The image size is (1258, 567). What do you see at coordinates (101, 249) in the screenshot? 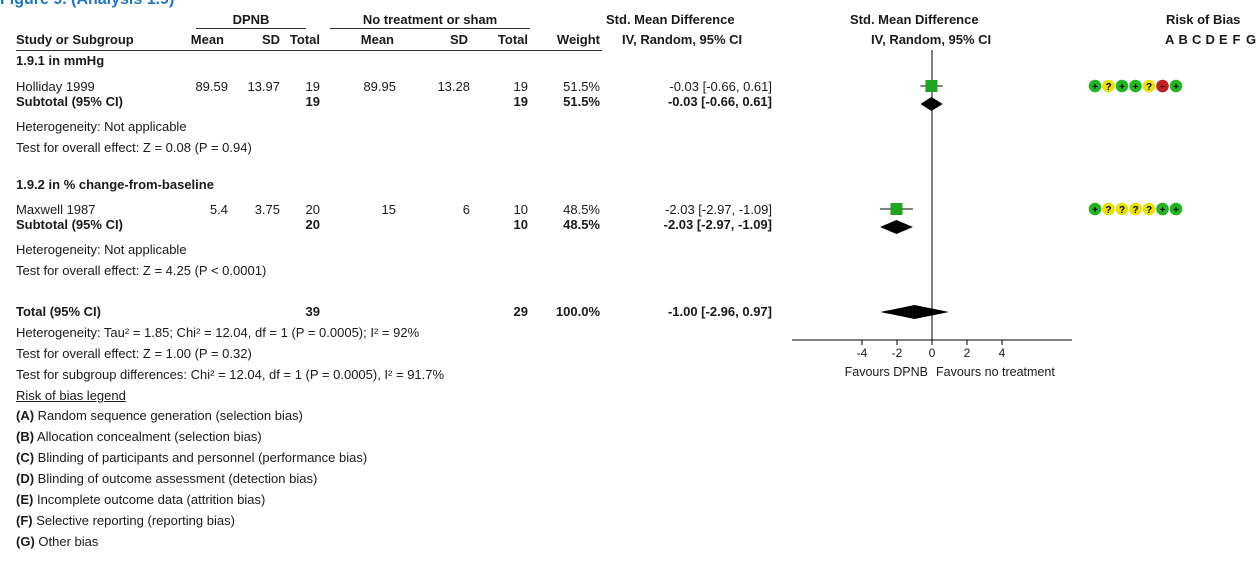
I see `subgroup-heterogeneity: Heterogeneity: Not applicable` at bounding box center [101, 249].